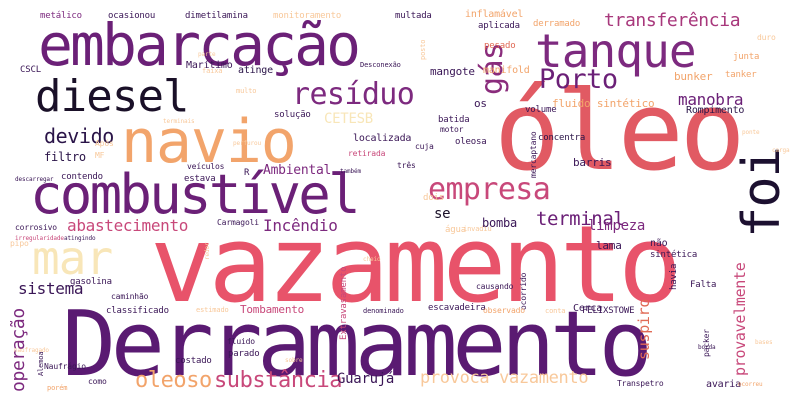 Image resolution: width=794 pixels, height=407 pixels. What do you see at coordinates (353, 94) in the screenshot?
I see `word-residuo: resíduo` at bounding box center [353, 94].